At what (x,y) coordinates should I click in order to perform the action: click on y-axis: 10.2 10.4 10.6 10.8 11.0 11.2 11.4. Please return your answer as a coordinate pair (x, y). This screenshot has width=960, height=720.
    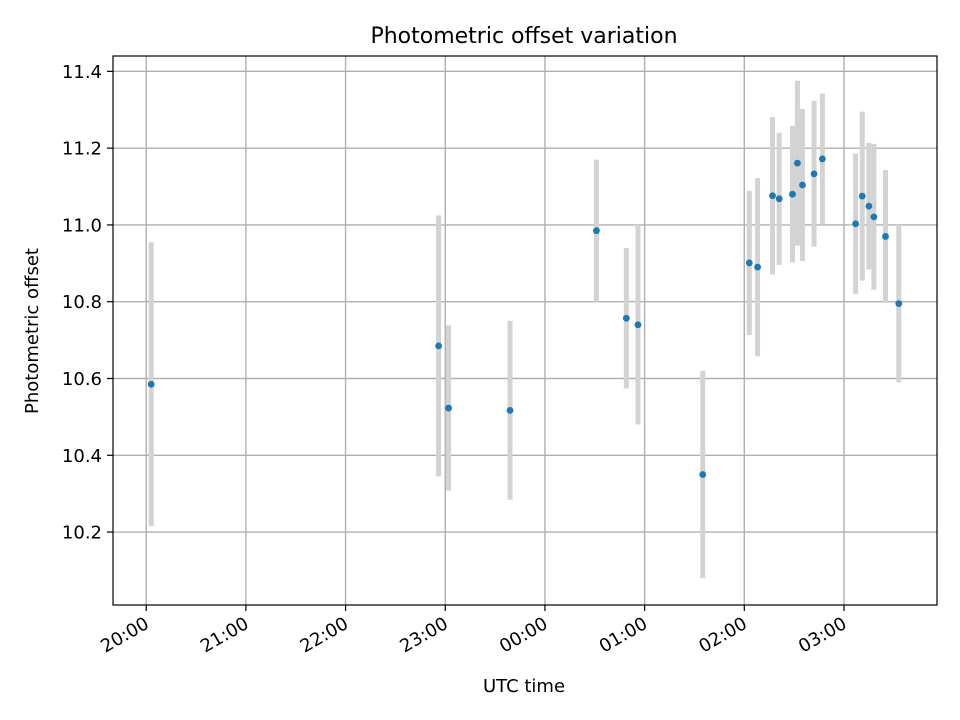
    Looking at the image, I should click on (87, 303).